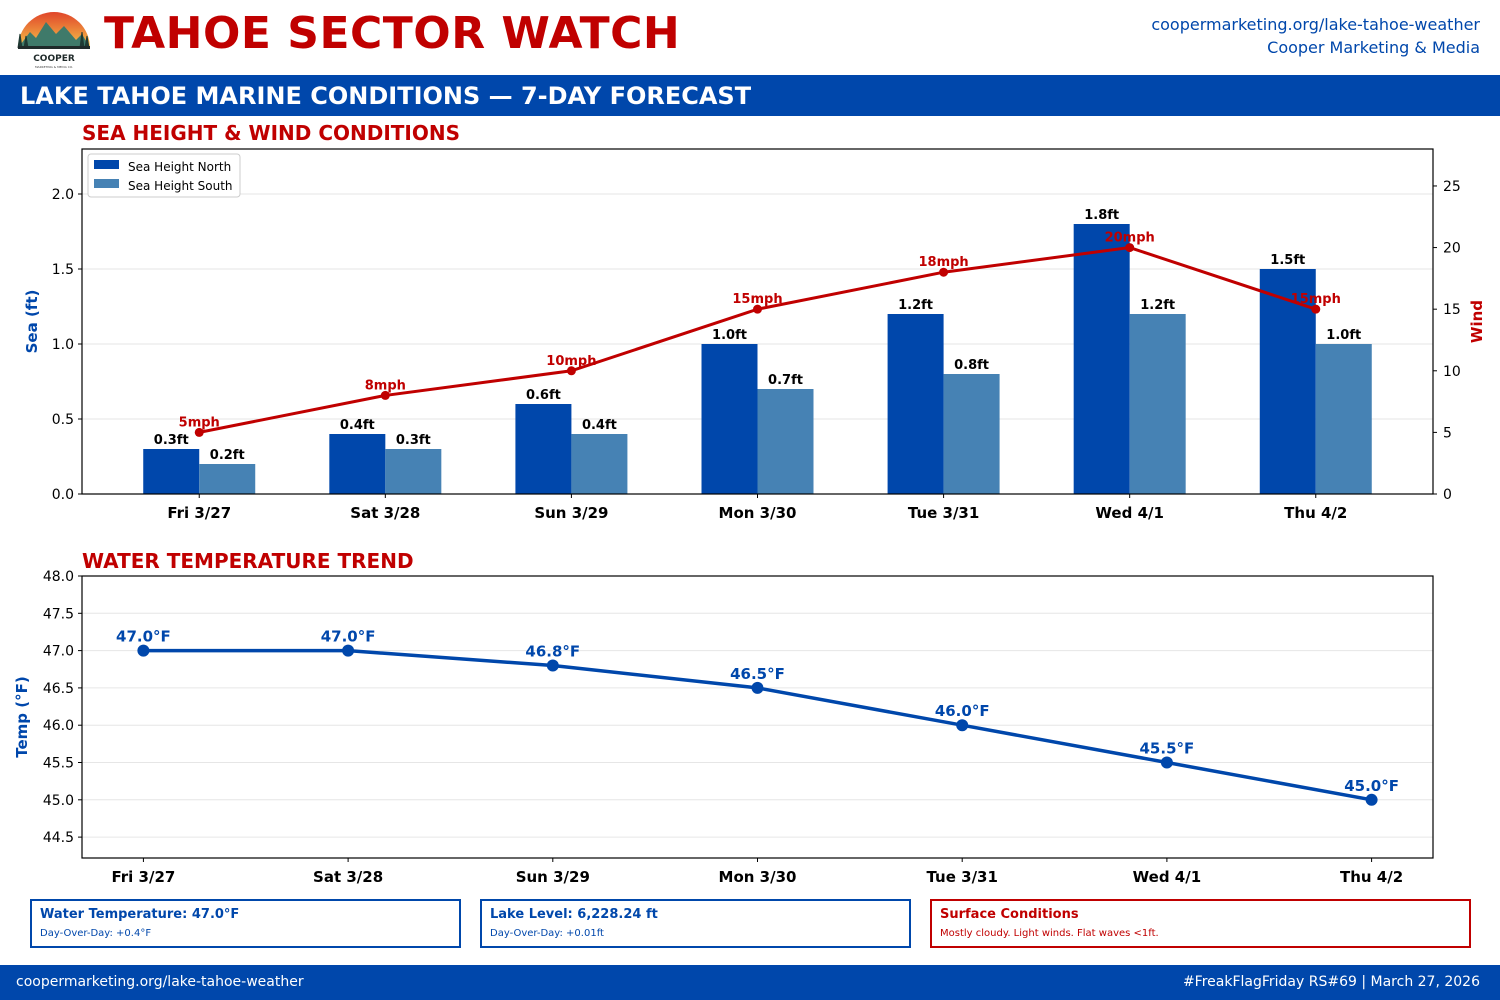 The image size is (1500, 1000). What do you see at coordinates (179, 167) in the screenshot?
I see `legend-label-north: Sea Height North` at bounding box center [179, 167].